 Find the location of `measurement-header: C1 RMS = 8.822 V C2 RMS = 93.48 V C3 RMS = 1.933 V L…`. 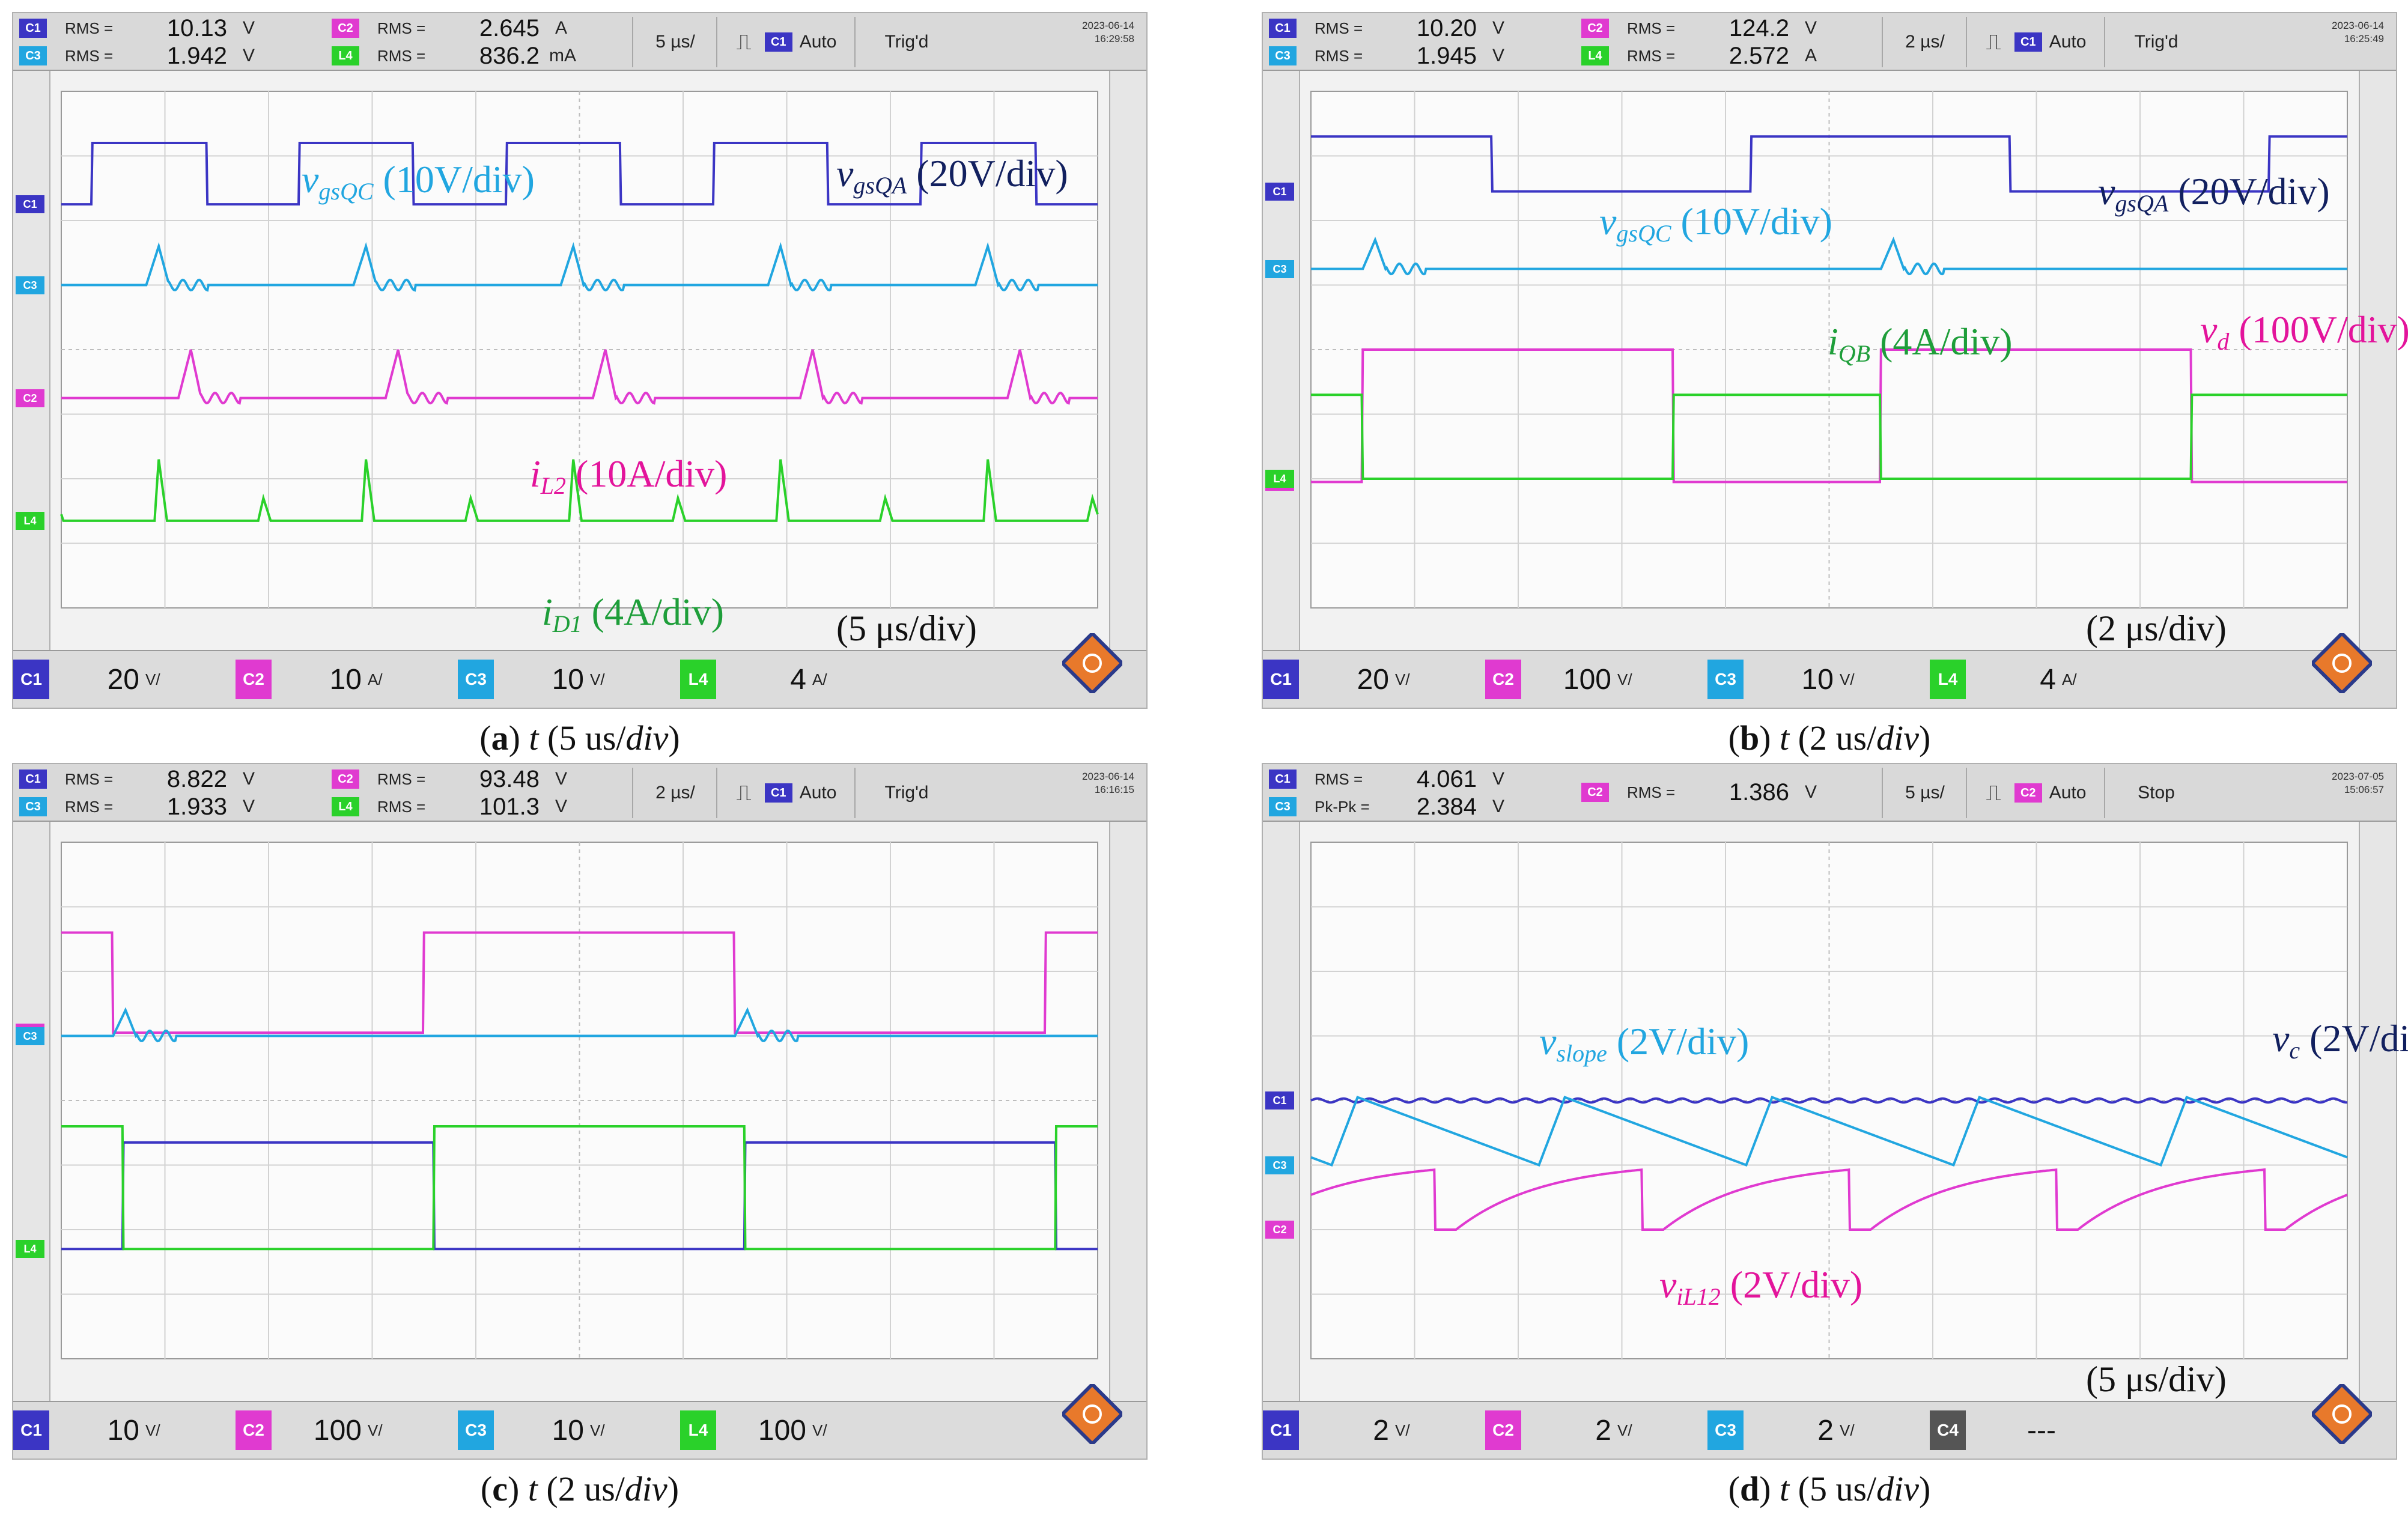

measurement-header: C1 RMS = 8.822 V C2 RMS = 93.48 V C3 RMS = 1.933 V L… is located at coordinates (579, 793).